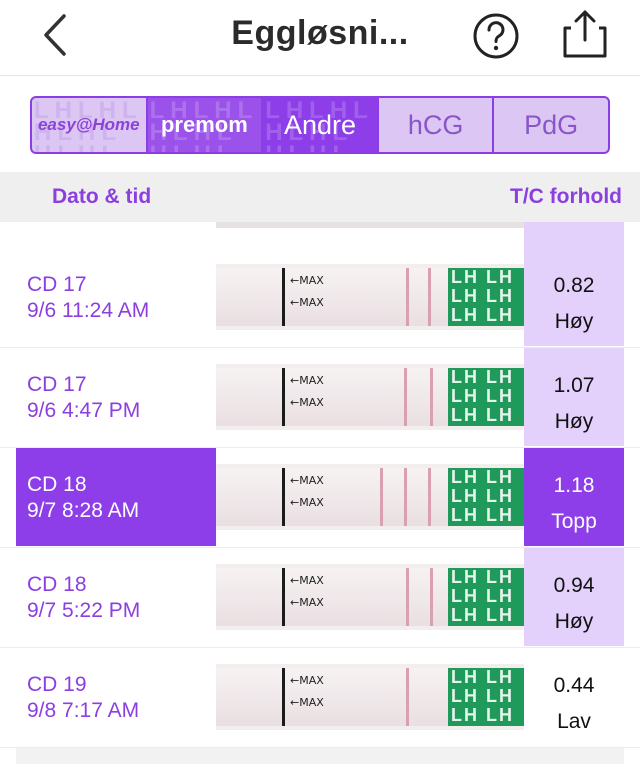 This screenshot has height=764, width=640. Describe the element at coordinates (566, 196) in the screenshot. I see `tc-ratio-header: T/C forhold` at that location.